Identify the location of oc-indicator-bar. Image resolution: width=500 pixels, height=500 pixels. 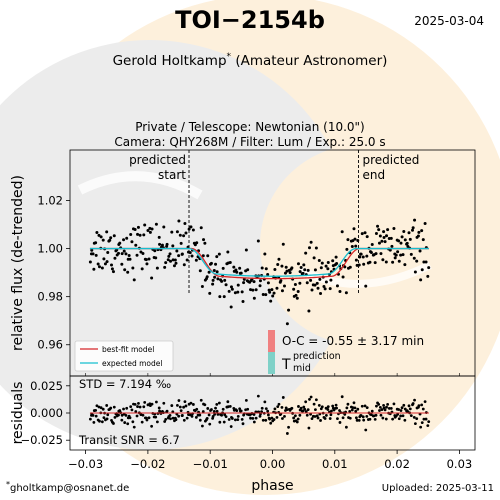
(271, 341).